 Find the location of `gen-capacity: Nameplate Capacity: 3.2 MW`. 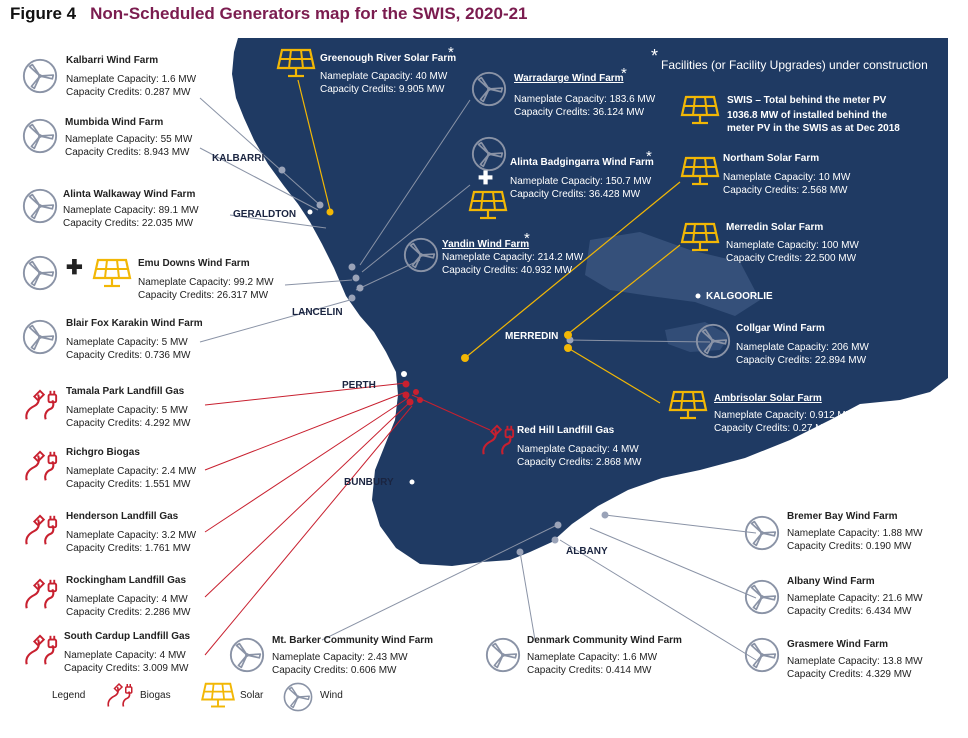

gen-capacity: Nameplate Capacity: 3.2 MW is located at coordinates (131, 535).